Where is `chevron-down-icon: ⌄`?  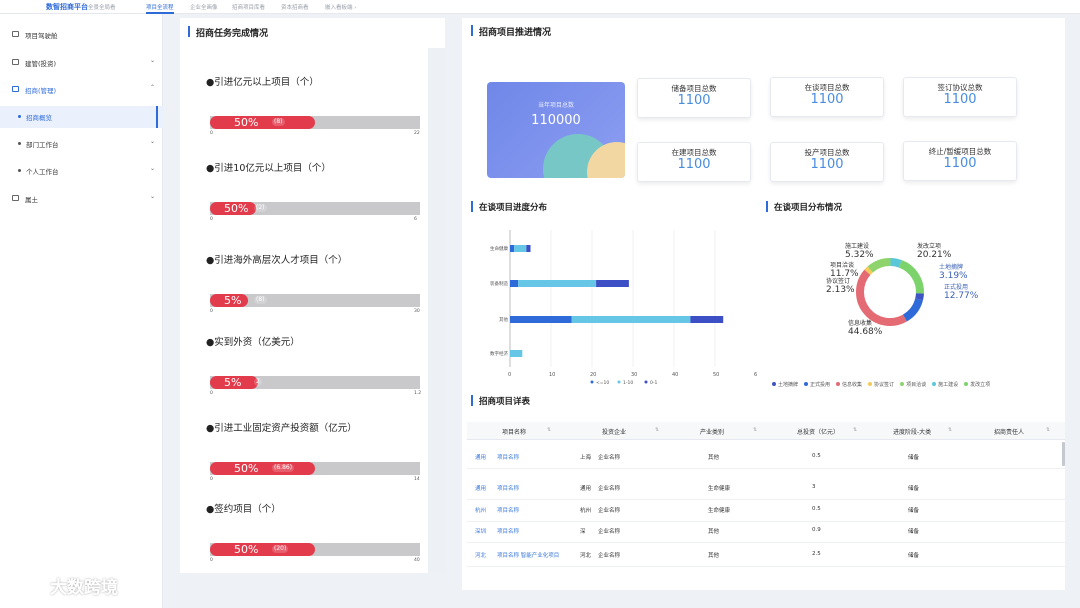
chevron-down-icon: ⌄ is located at coordinates (152, 141).